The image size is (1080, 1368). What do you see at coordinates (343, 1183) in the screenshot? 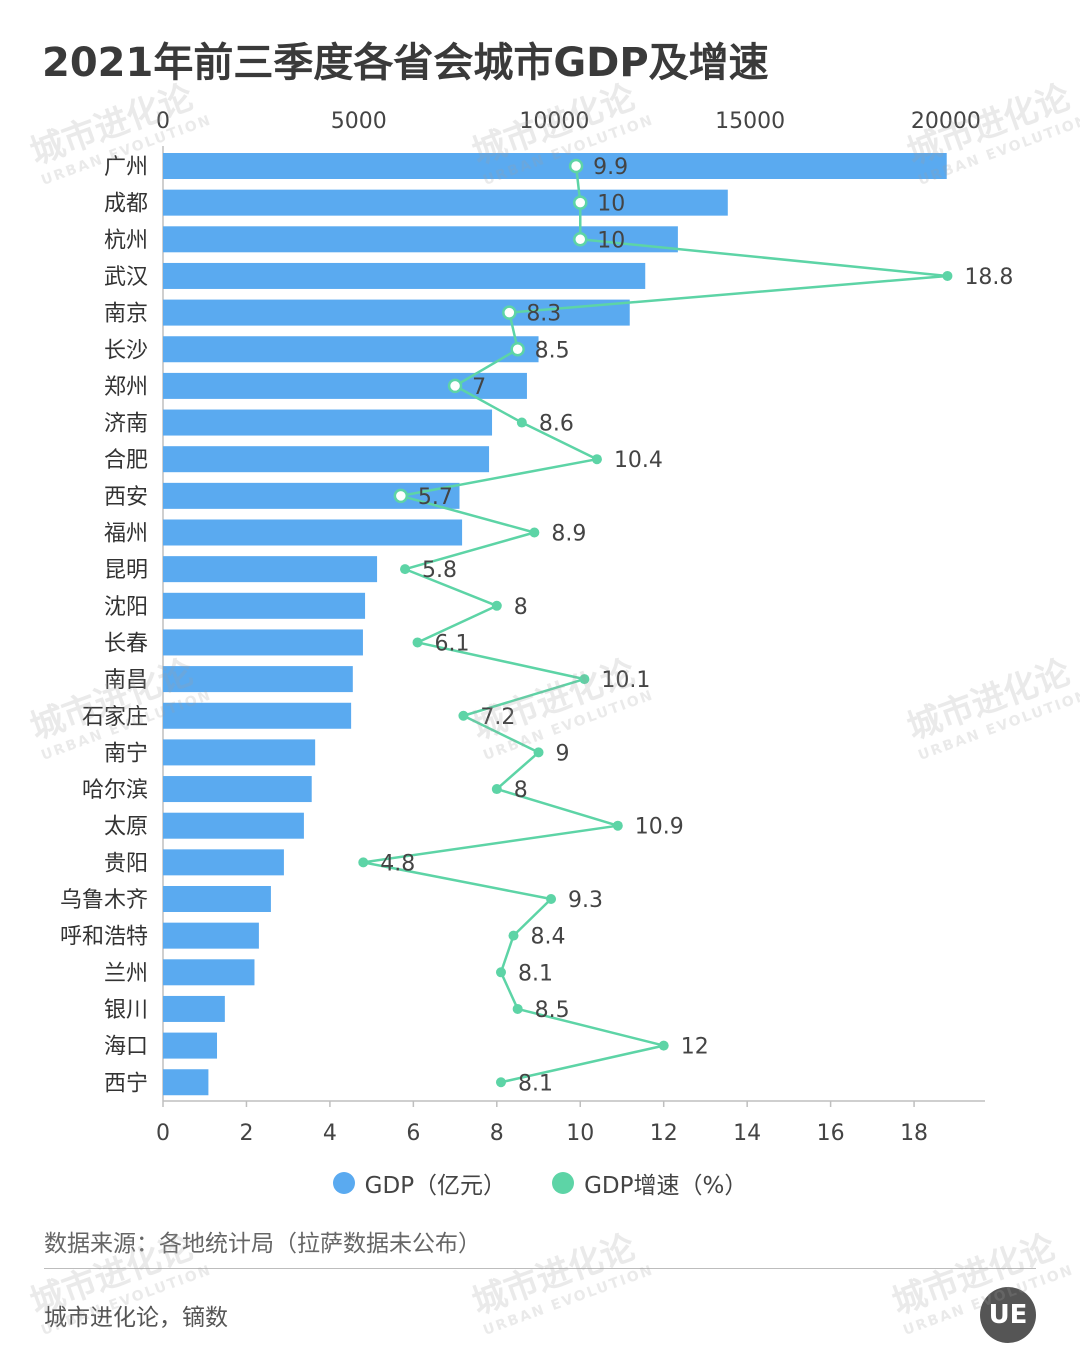
I see `legend-marker-gdp` at bounding box center [343, 1183].